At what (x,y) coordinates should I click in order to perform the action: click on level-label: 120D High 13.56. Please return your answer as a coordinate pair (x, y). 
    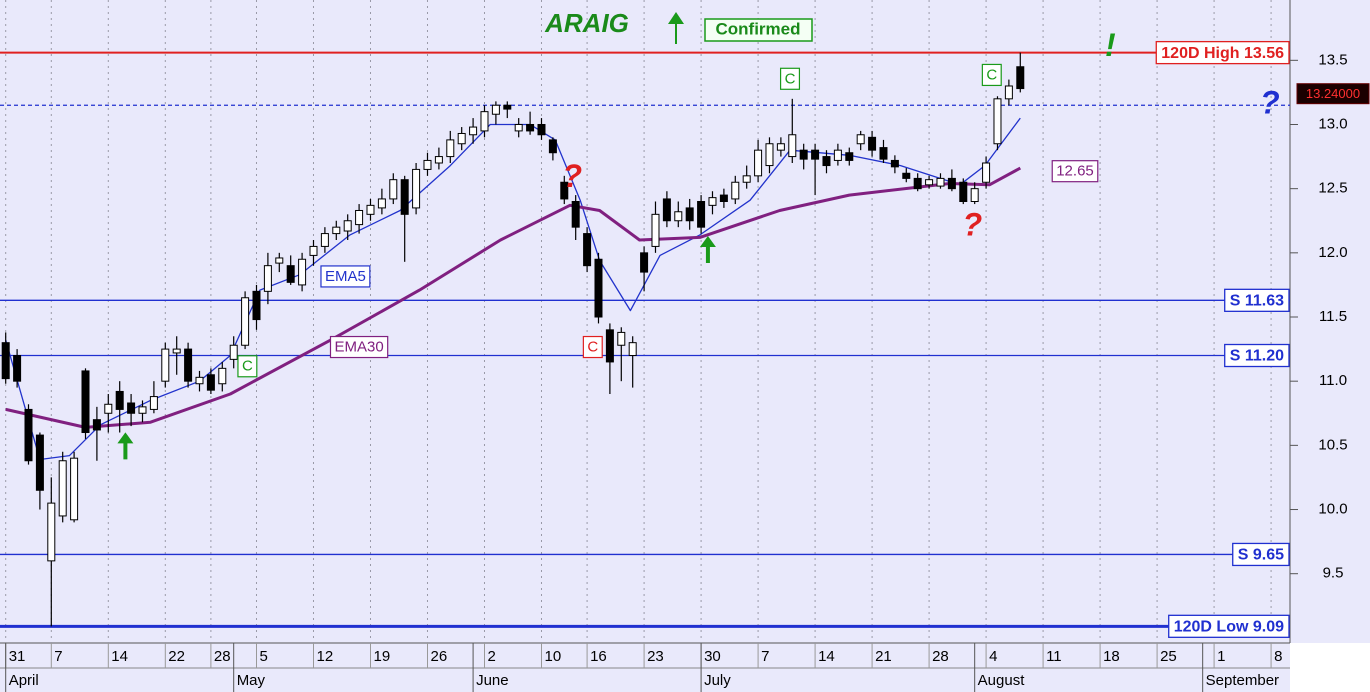
    Looking at the image, I should click on (1222, 53).